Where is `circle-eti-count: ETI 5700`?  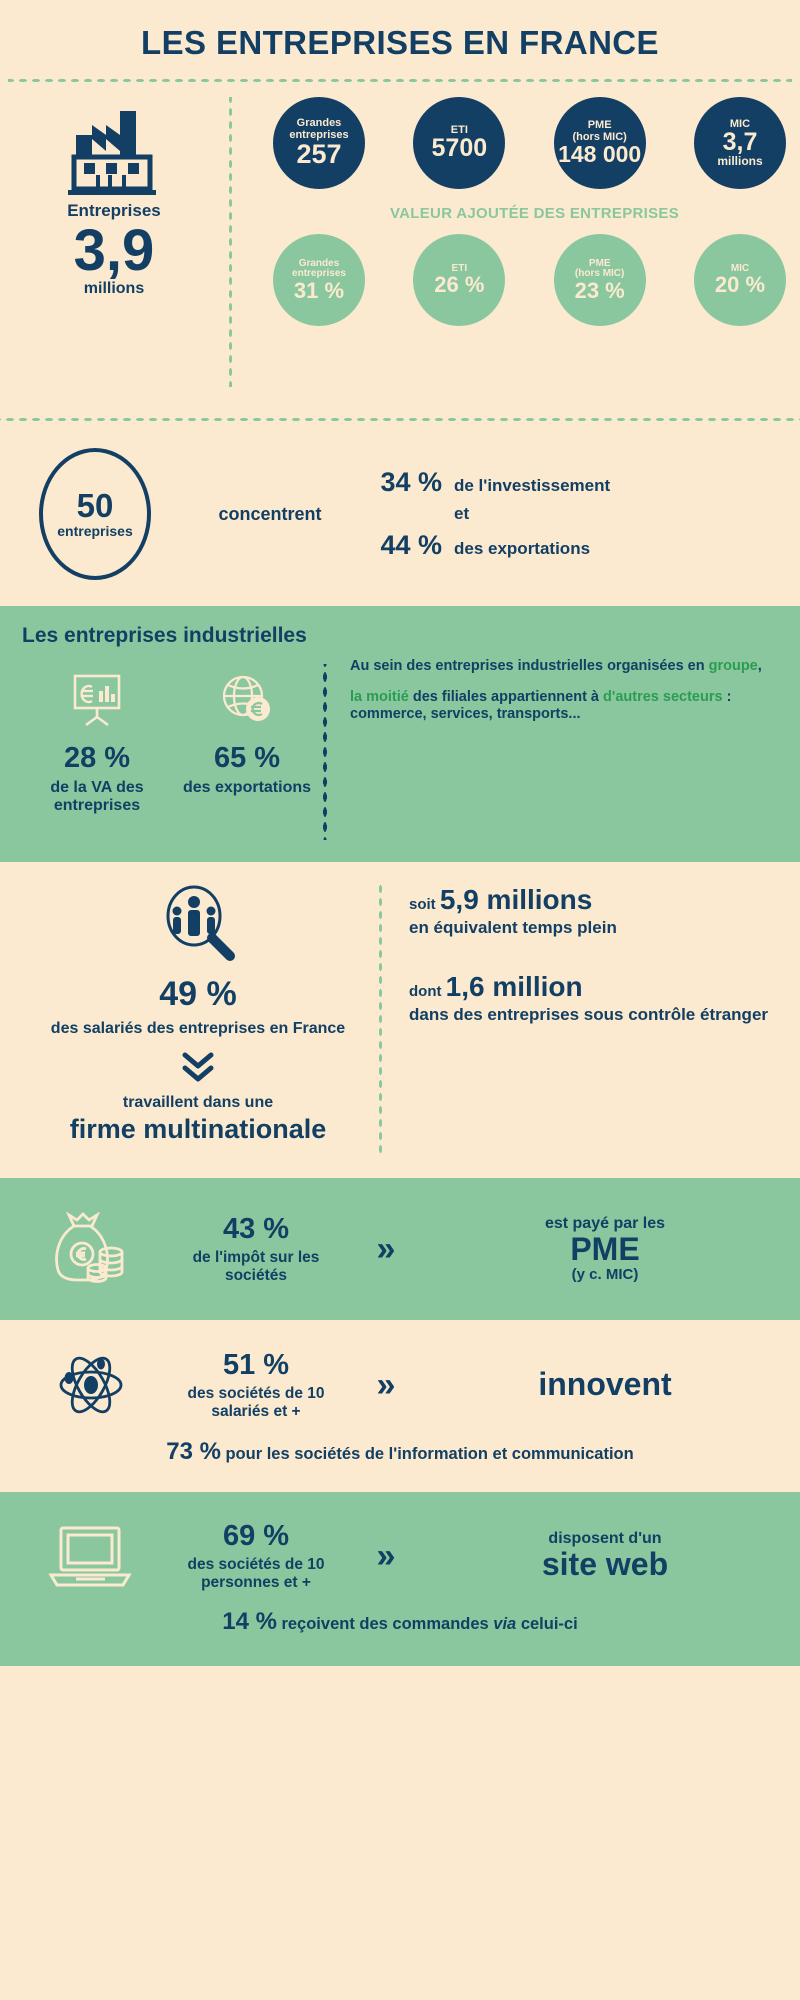 circle-eti-count: ETI 5700 is located at coordinates (459, 143).